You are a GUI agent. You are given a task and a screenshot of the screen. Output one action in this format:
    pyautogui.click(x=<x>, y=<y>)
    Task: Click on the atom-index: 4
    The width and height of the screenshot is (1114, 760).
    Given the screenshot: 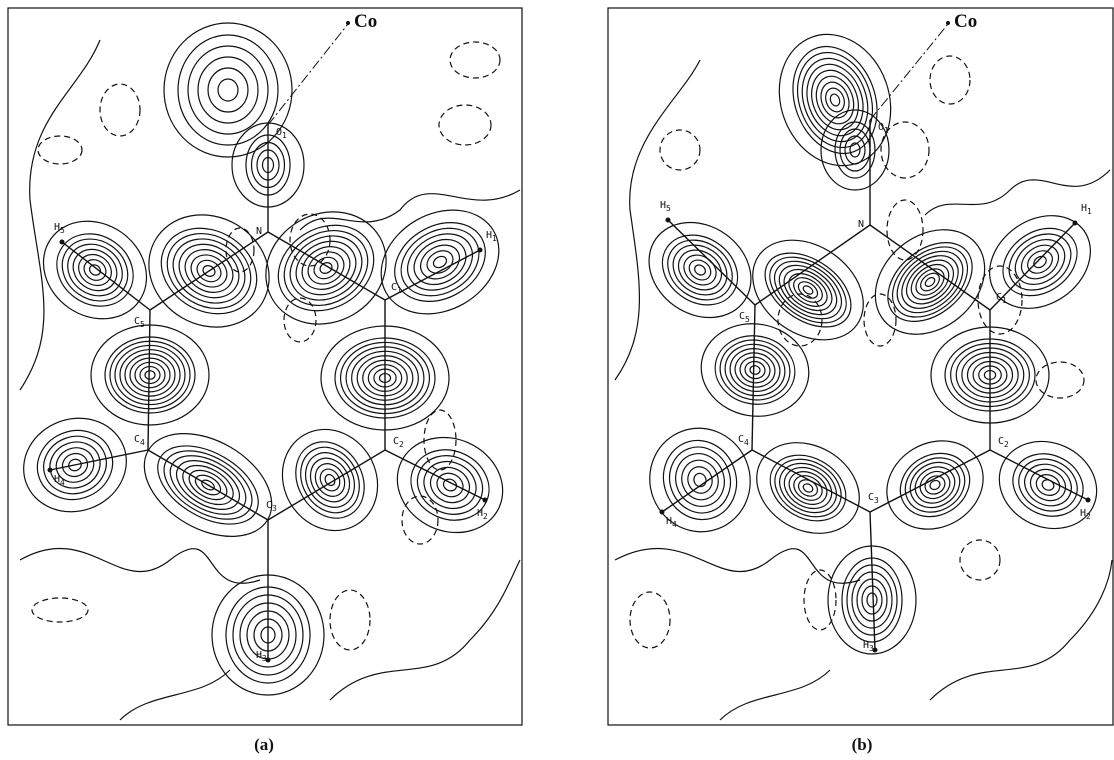 What is the action you would take?
    pyautogui.click(x=62, y=482)
    